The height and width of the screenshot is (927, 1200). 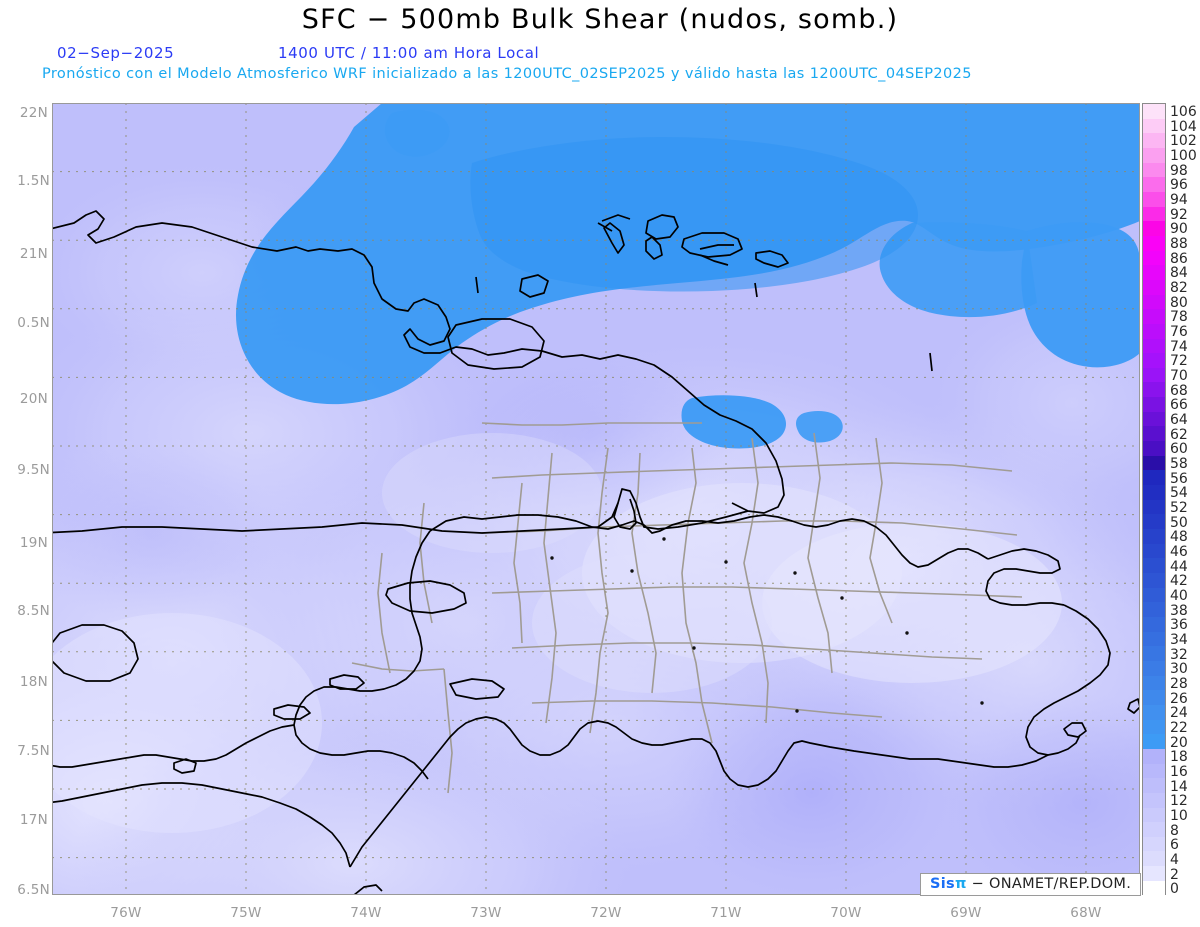 What do you see at coordinates (733, 422) in the screenshot?
I see `samana-blue-patch` at bounding box center [733, 422].